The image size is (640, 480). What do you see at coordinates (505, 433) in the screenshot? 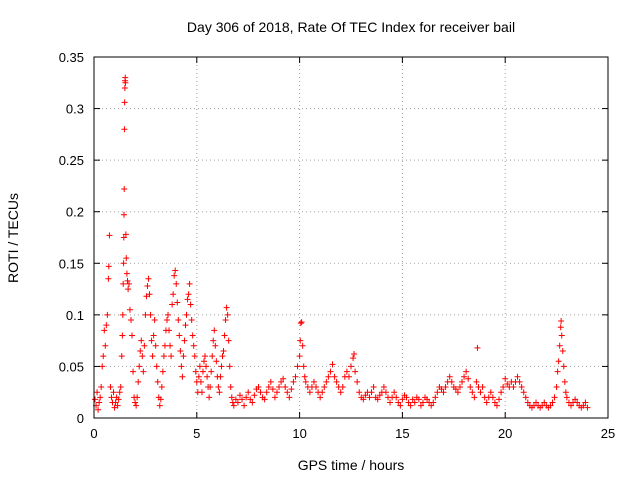
I see `x-tick-label: 20` at bounding box center [505, 433].